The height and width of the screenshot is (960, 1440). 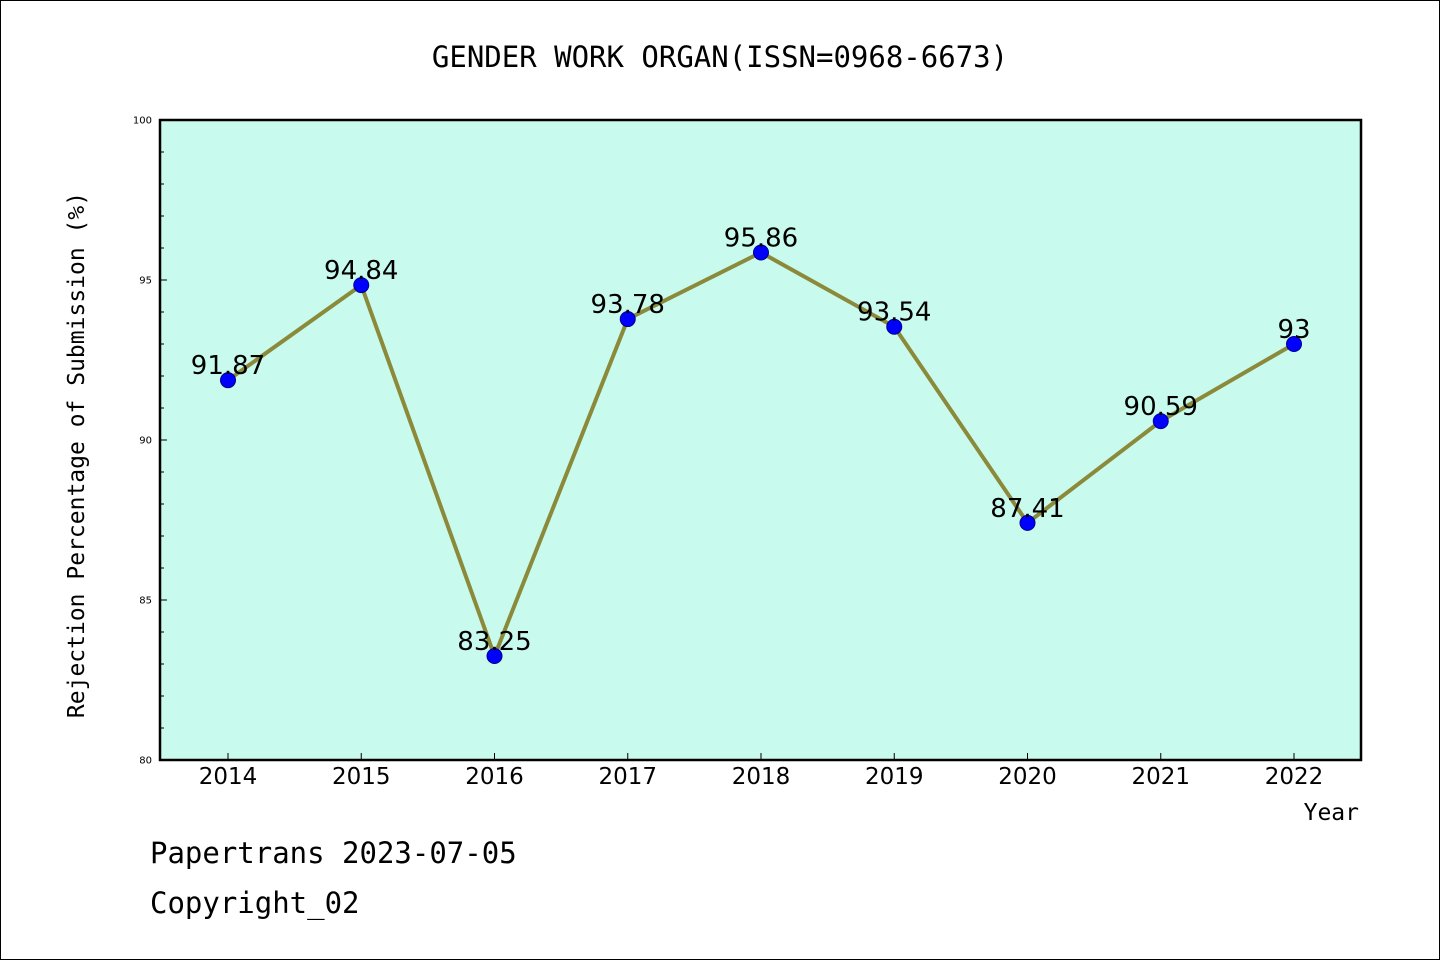 I want to click on x-tick-label: 2021, so click(x=1160, y=777).